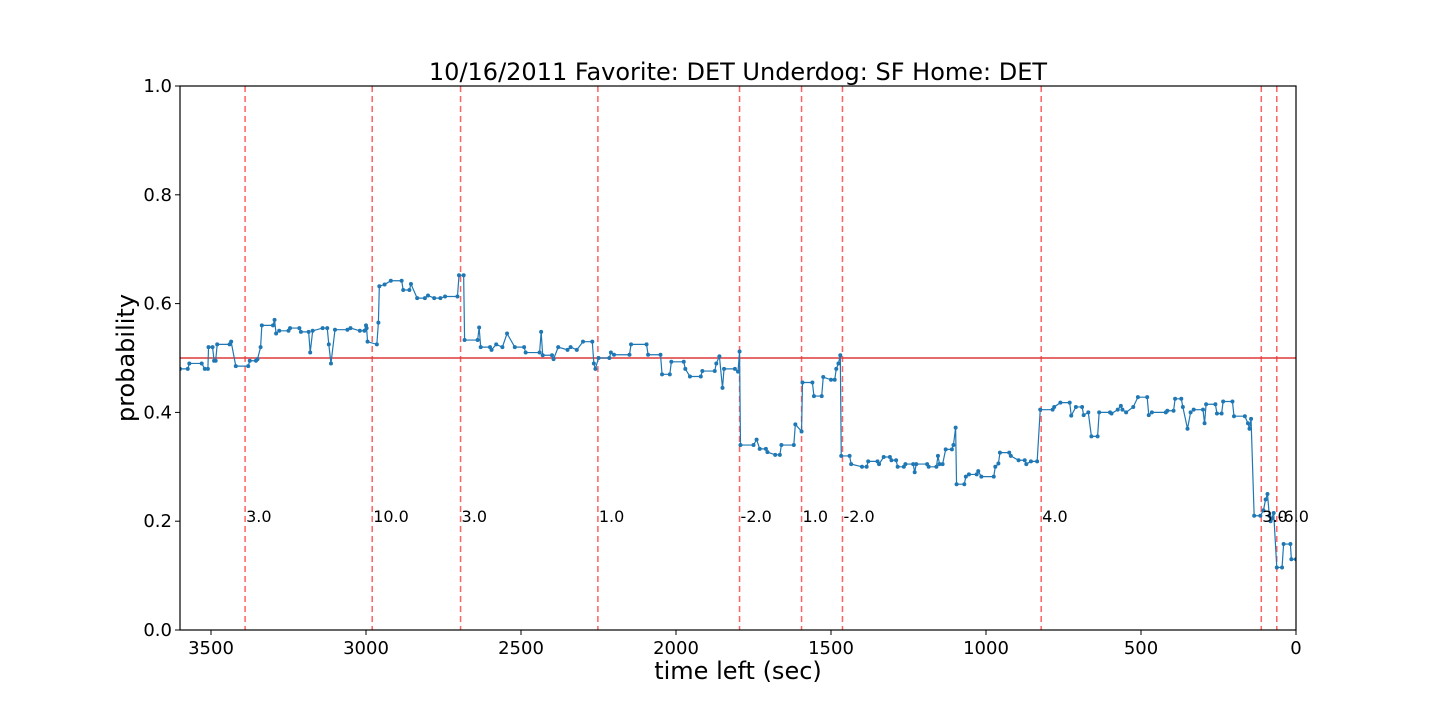  Describe the element at coordinates (986, 648) in the screenshot. I see `x-tick-label: 1000` at that location.